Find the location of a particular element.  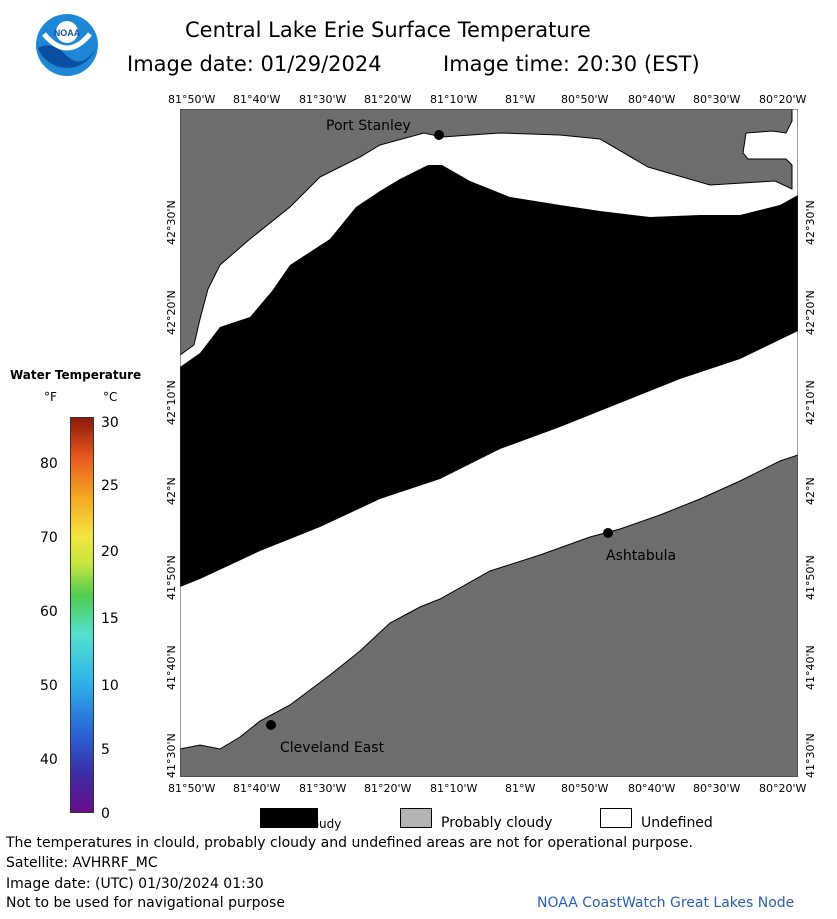

cloudy-swatch is located at coordinates (289, 818).